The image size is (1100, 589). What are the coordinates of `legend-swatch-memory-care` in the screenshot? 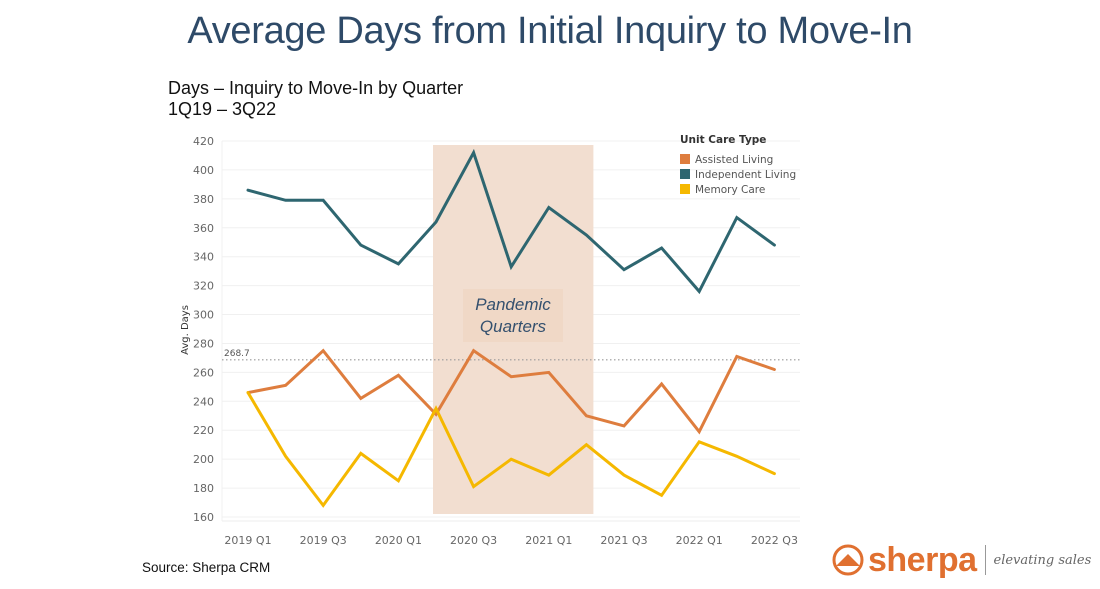 It's located at (685, 189).